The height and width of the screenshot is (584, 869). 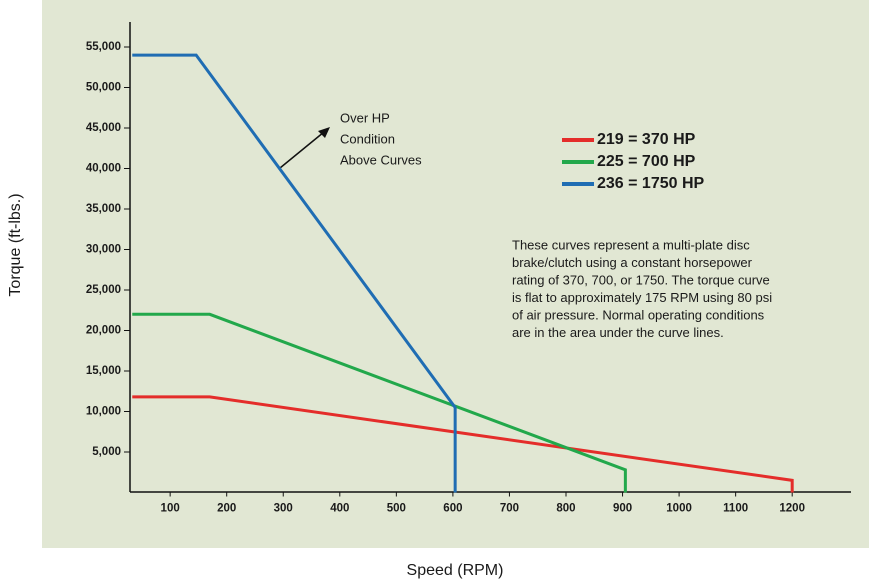 I want to click on y-tick-label: 45,000, so click(x=103, y=128).